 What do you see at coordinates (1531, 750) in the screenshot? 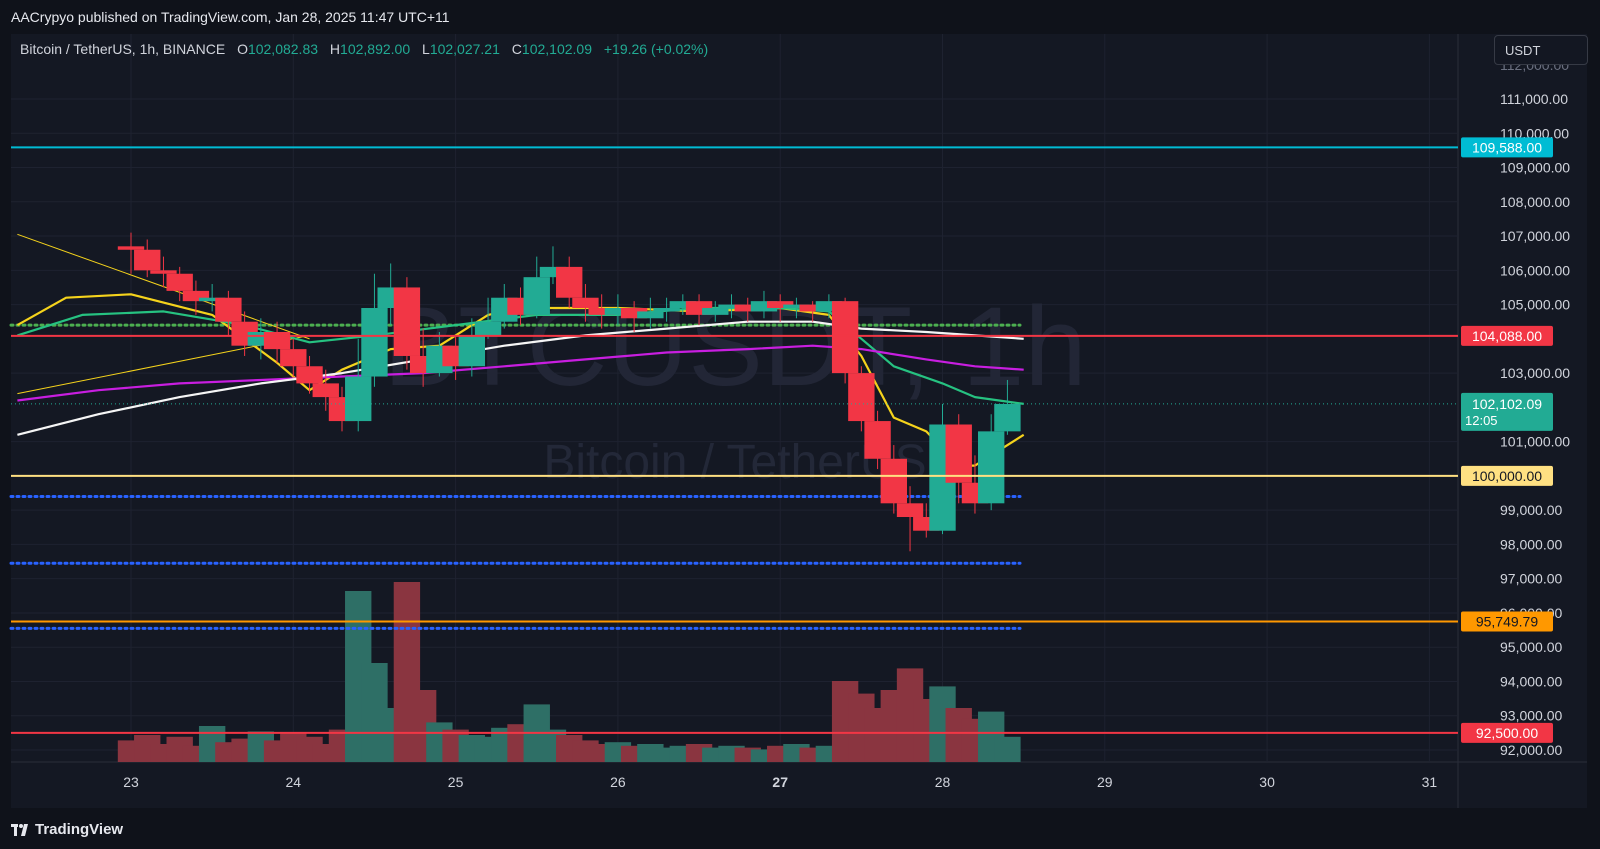
I see `y-tick-label: 92,000.00` at bounding box center [1531, 750].